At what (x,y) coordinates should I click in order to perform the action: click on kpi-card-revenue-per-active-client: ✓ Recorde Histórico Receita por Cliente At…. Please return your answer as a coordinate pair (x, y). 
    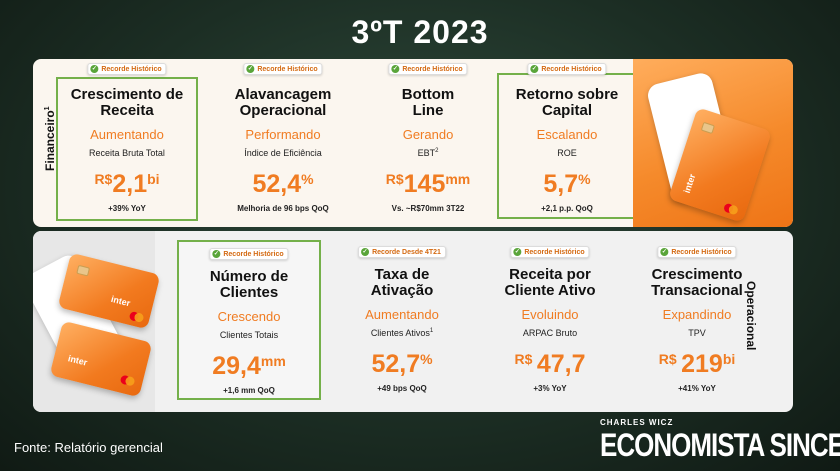
    Looking at the image, I should click on (550, 320).